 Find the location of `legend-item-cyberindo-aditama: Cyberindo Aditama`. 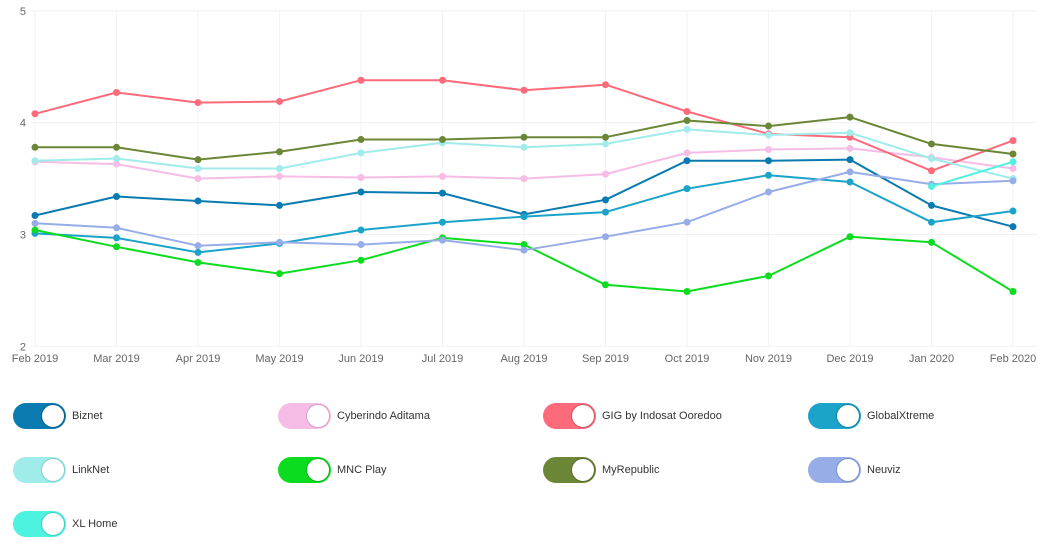

legend-item-cyberindo-aditama: Cyberindo Aditama is located at coordinates (354, 416).